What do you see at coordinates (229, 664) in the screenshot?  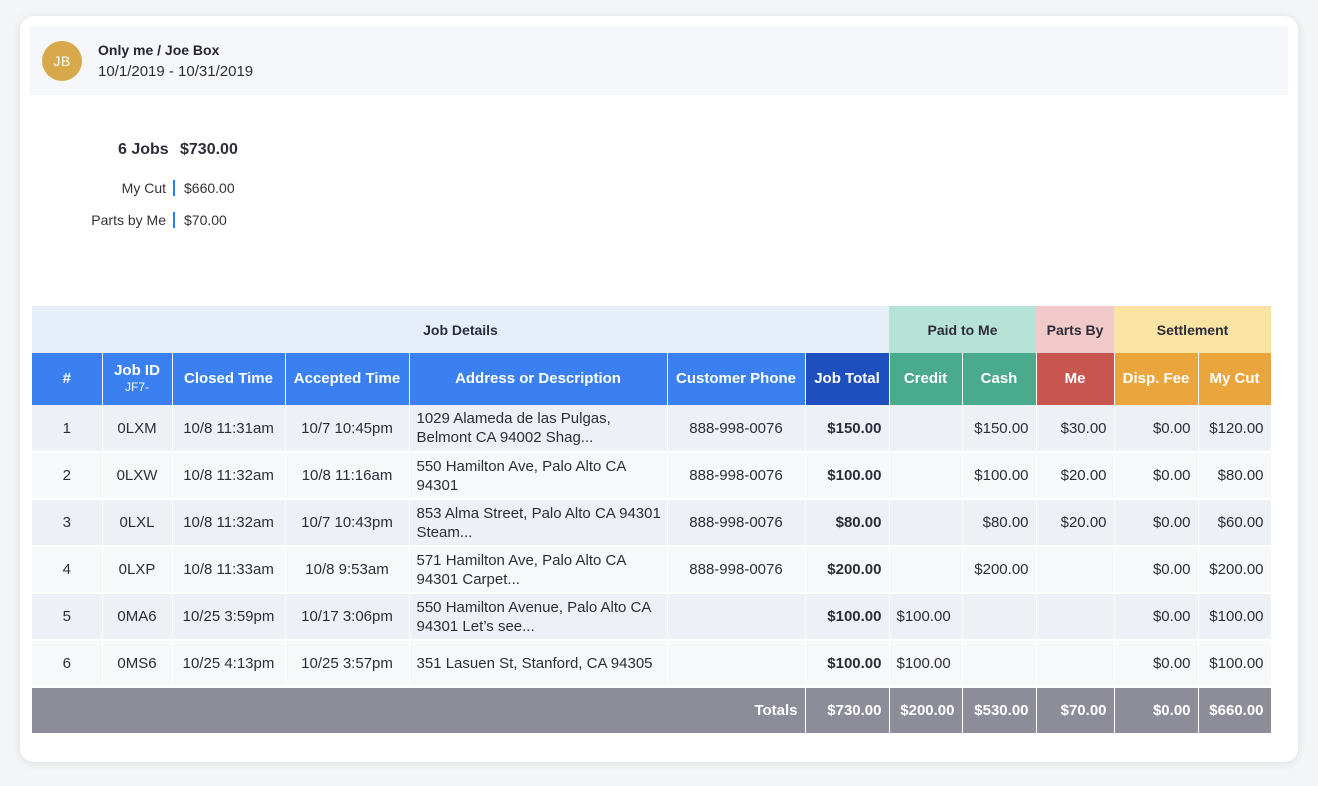 I see `cell-closed-time: 10/25 4:13pm` at bounding box center [229, 664].